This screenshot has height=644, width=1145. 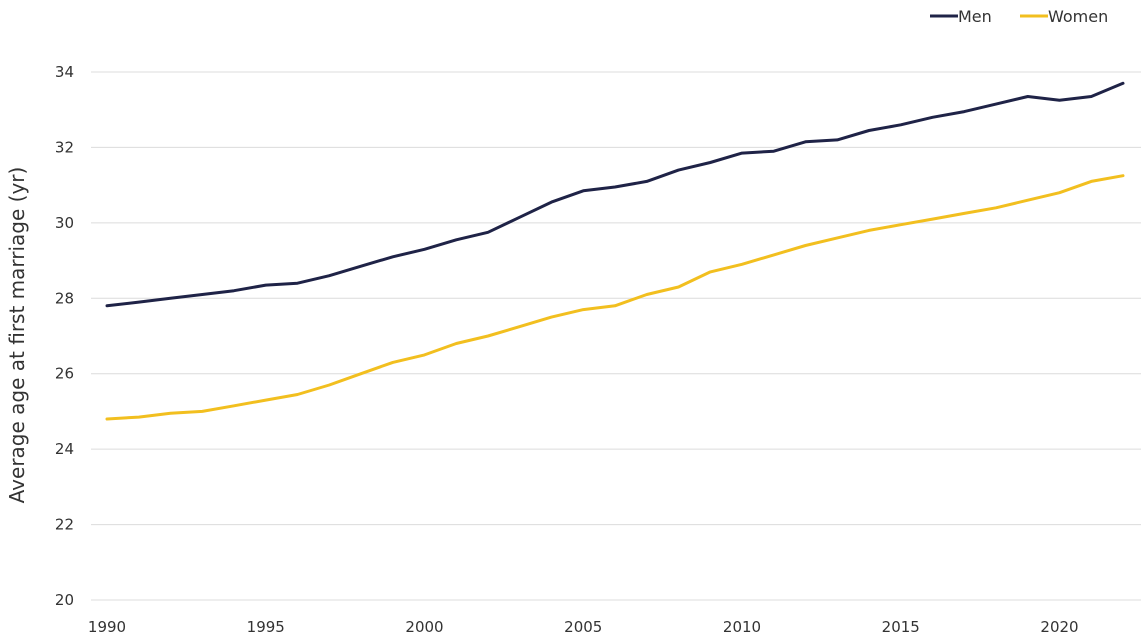 What do you see at coordinates (1059, 627) in the screenshot?
I see `x-tick-label: 2020` at bounding box center [1059, 627].